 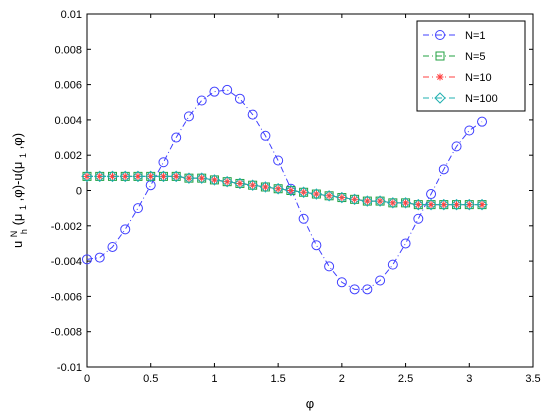 I want to click on y-axis-label: u N h (μ 1 ,φ)-u(μ 1 ,φ), so click(x=17, y=190).